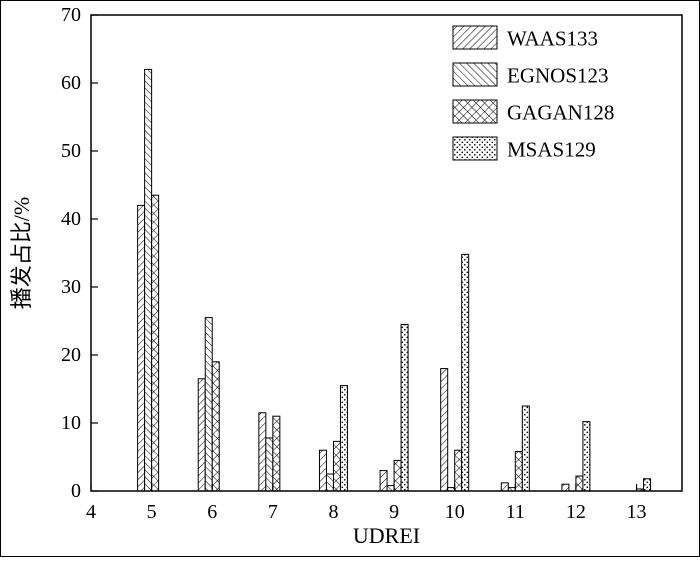 The height and width of the screenshot is (563, 700). I want to click on legend-label-GAGAN128: GAGAN128, so click(560, 113).